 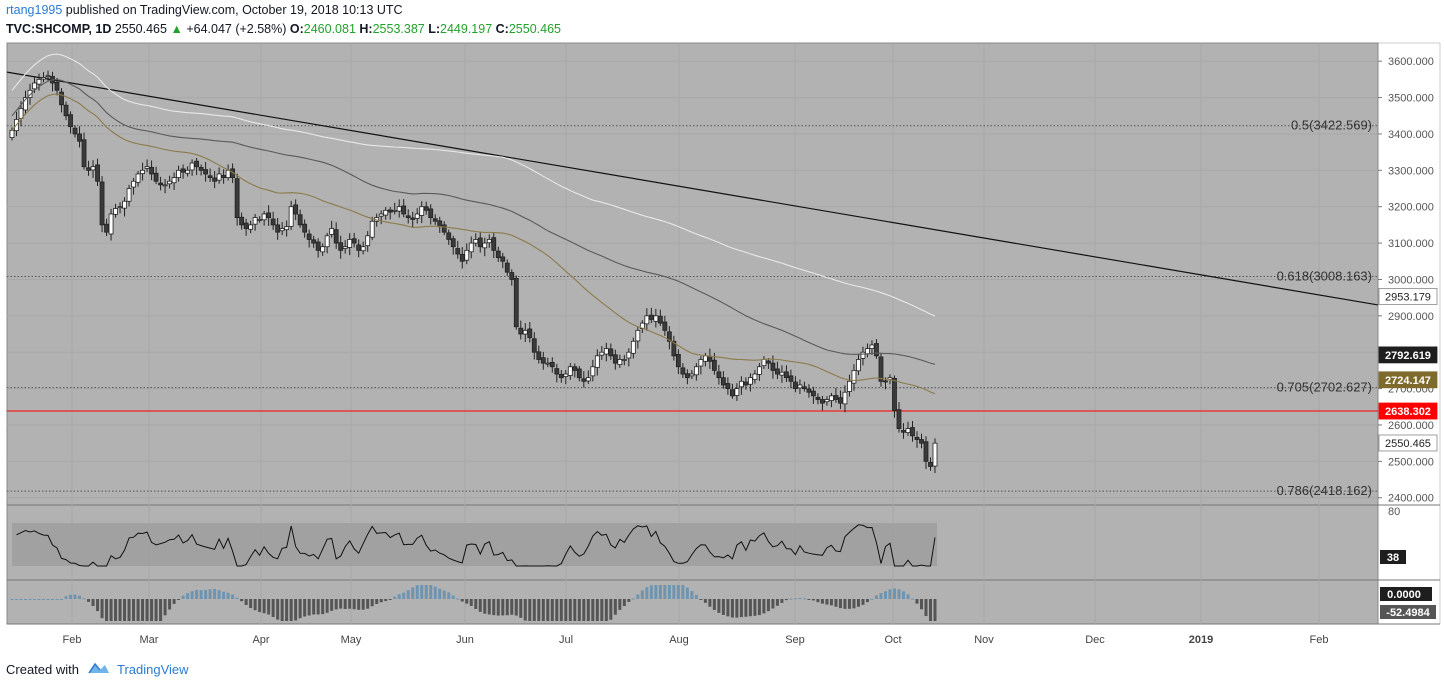 I want to click on x-tick-label: May, so click(x=351, y=640).